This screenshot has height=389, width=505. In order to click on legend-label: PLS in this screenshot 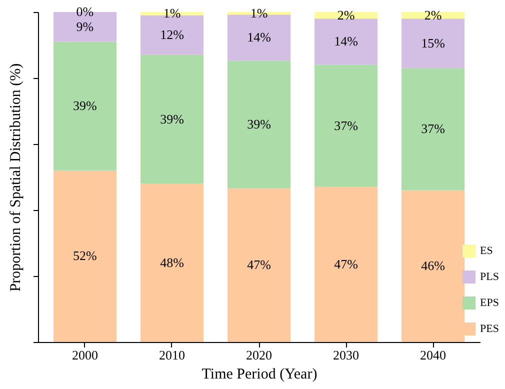, I will do `click(489, 277)`.